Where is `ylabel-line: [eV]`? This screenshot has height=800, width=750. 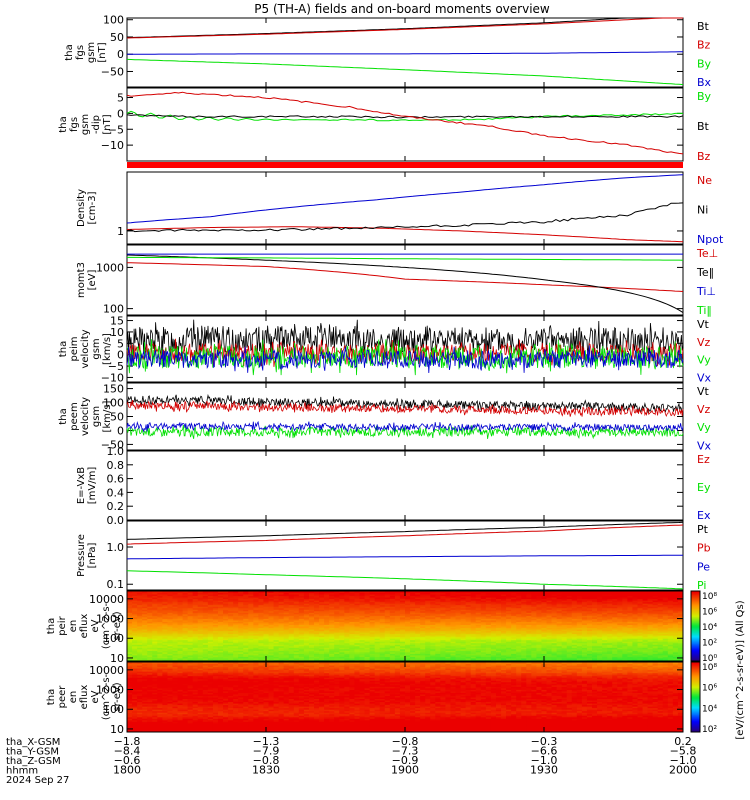
ylabel-line: [eV] is located at coordinates (92, 280).